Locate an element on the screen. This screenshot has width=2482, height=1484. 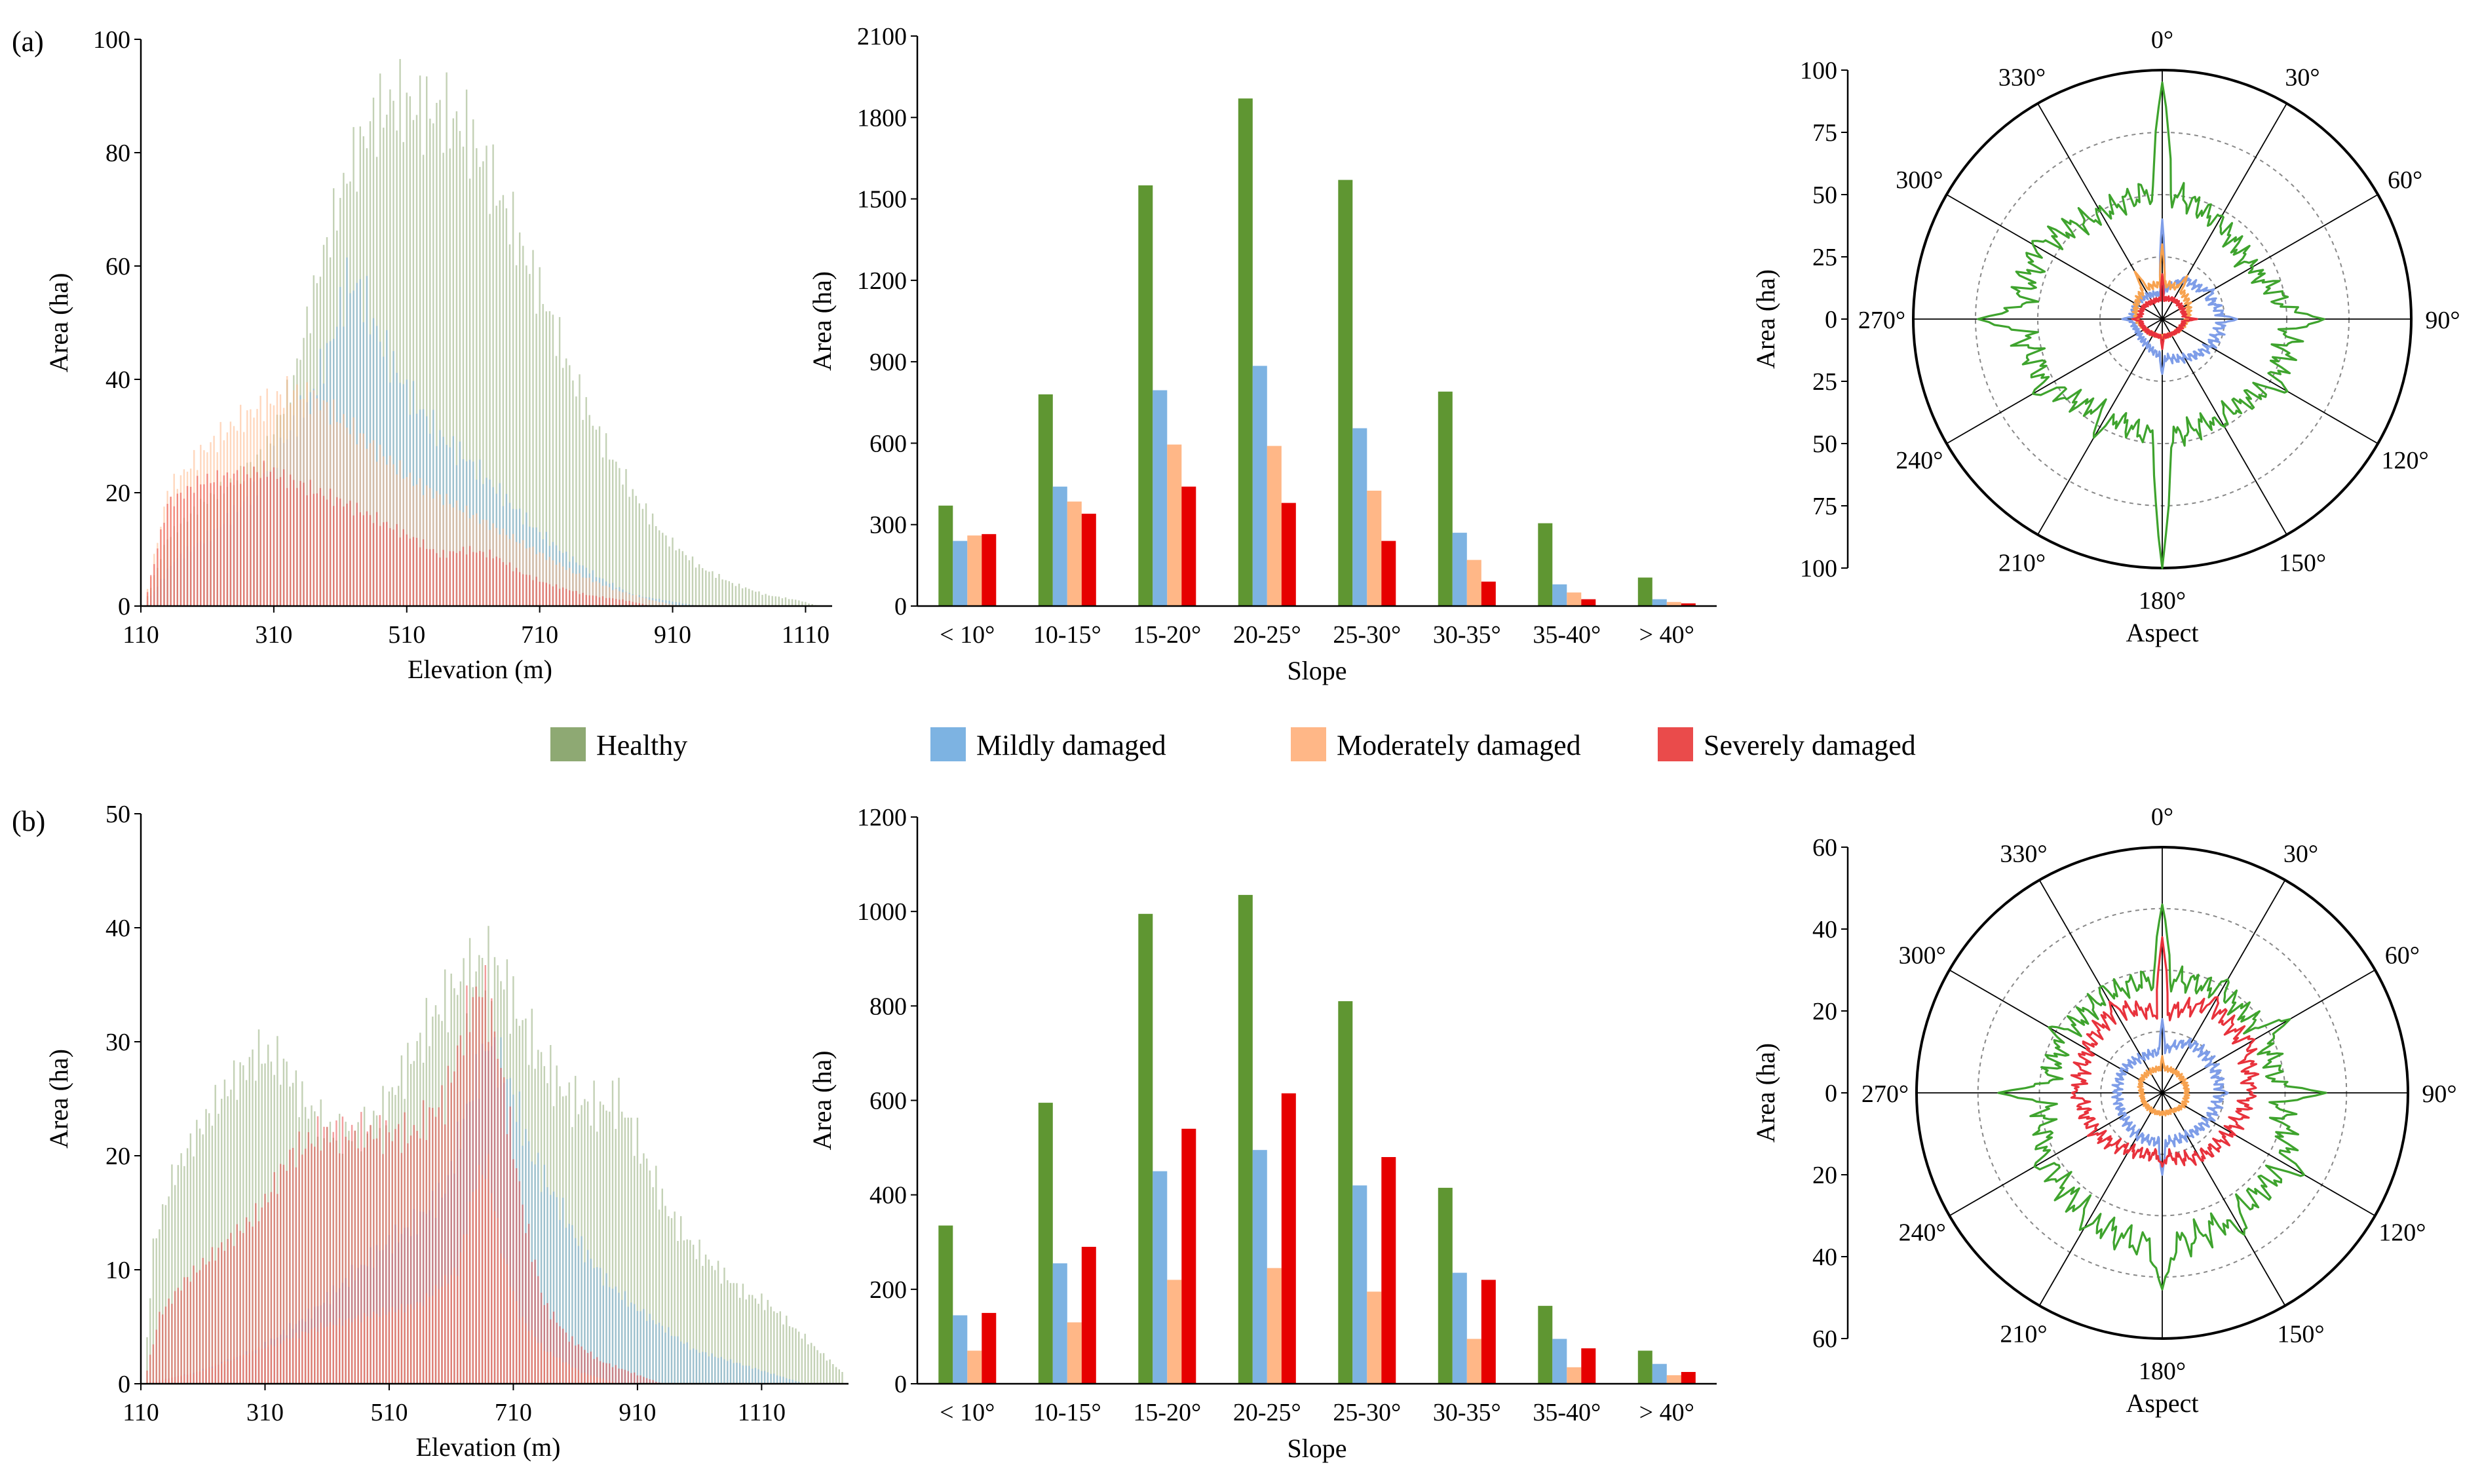
angle-label: 120° is located at coordinates (2405, 460).